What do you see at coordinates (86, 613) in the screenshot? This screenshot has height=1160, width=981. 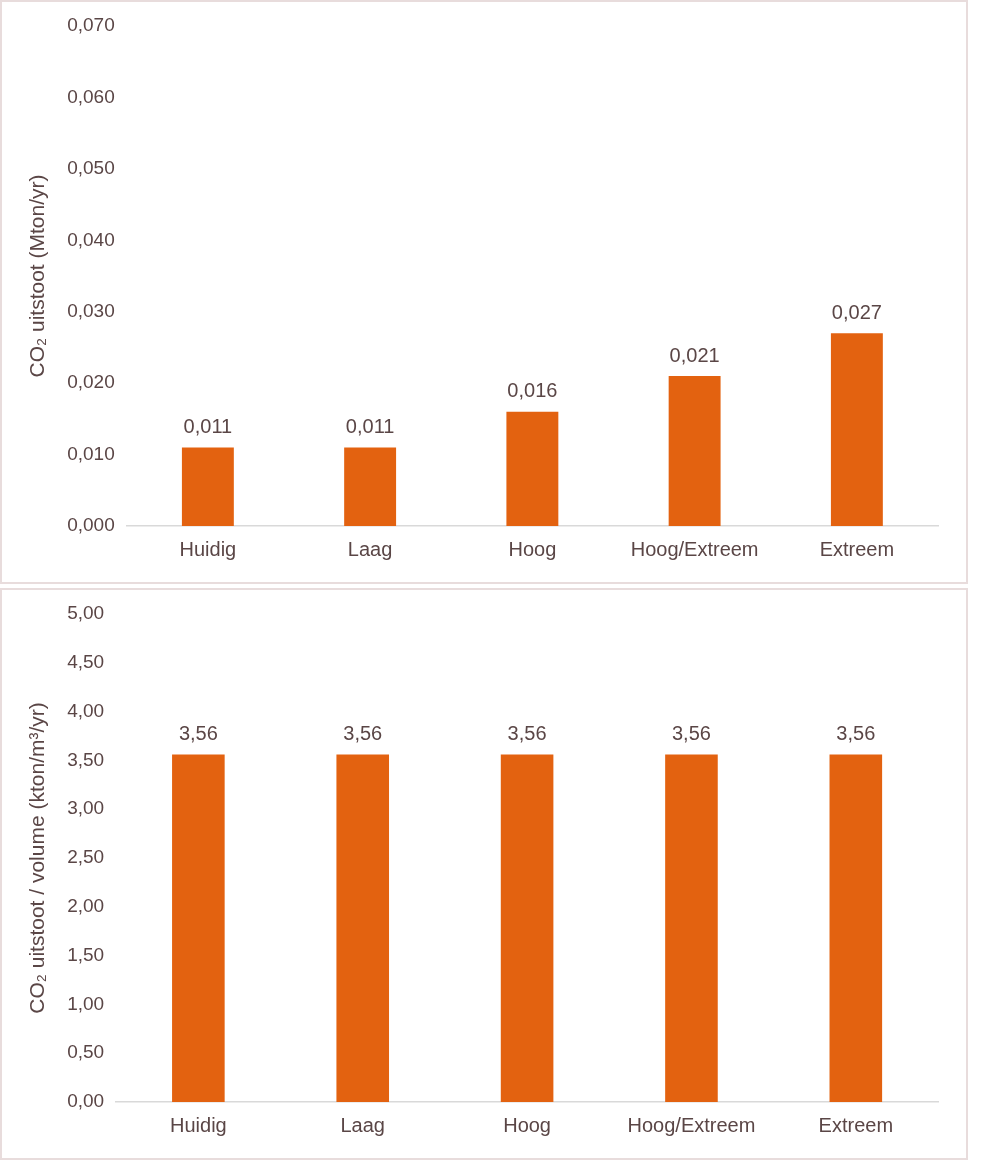 I see `y-tick-label: 5,00` at bounding box center [86, 613].